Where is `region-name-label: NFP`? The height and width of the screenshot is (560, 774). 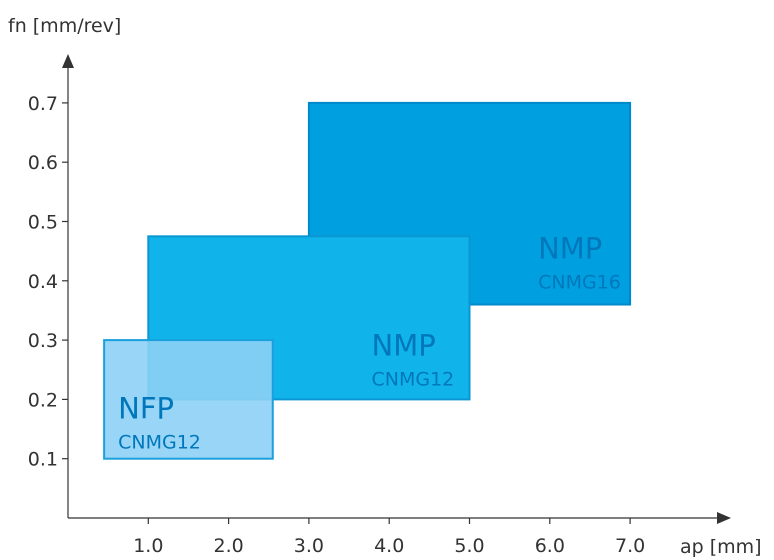 region-name-label: NFP is located at coordinates (146, 409).